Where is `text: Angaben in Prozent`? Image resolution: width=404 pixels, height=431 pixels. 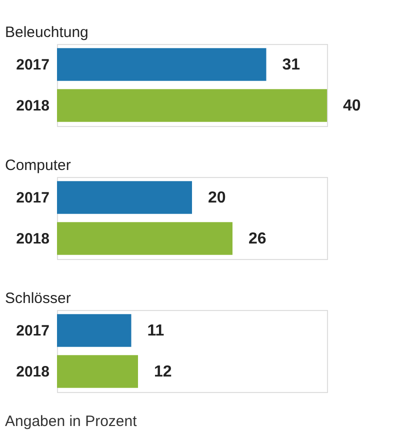
text: Angaben in Prozent is located at coordinates (71, 421).